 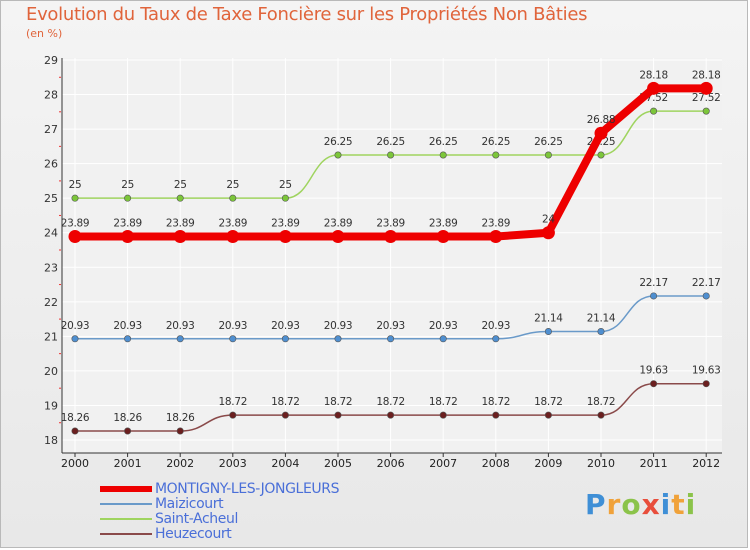 I want to click on logo-letter: o, so click(x=631, y=504).